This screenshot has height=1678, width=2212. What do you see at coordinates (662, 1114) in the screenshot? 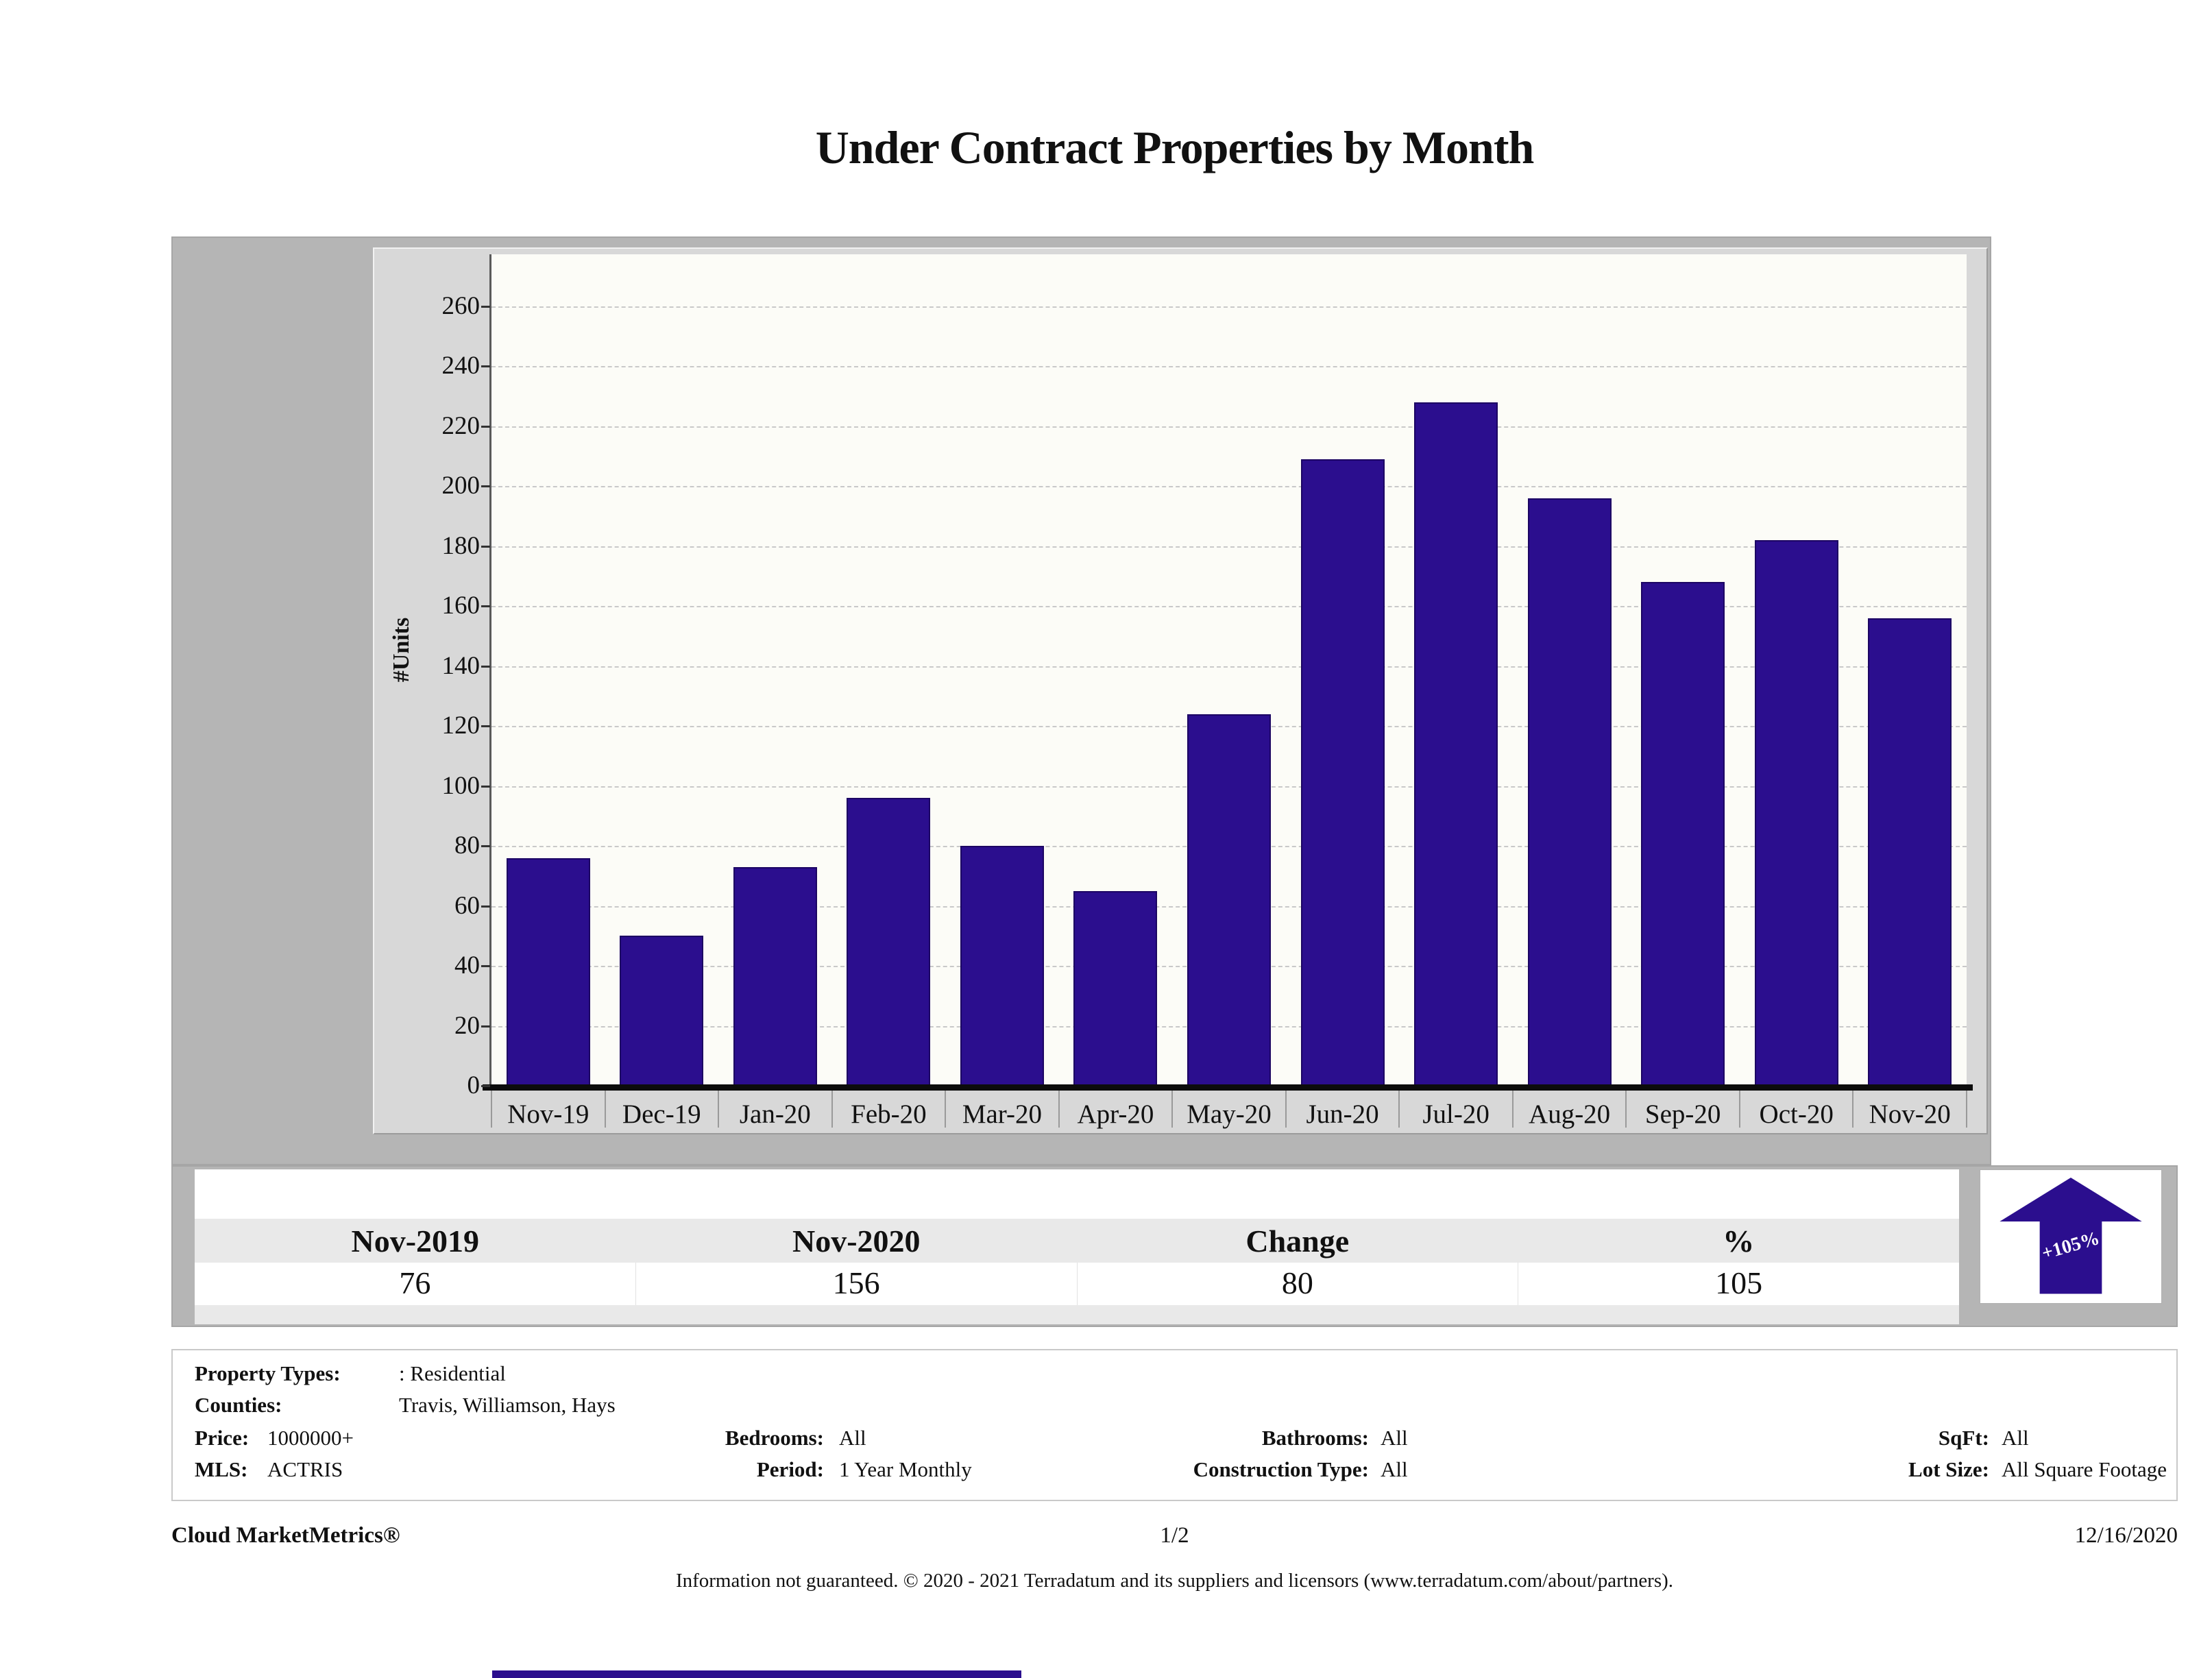
I see `x-tick-label: Dec-19` at bounding box center [662, 1114].